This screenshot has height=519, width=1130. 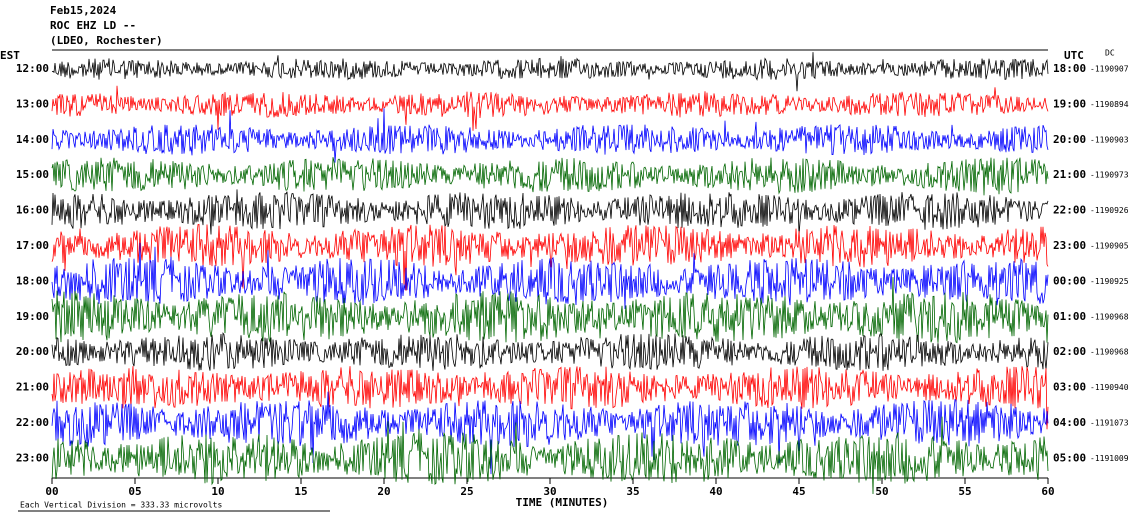 I want to click on utc-label: 00:00, so click(x=1069, y=280).